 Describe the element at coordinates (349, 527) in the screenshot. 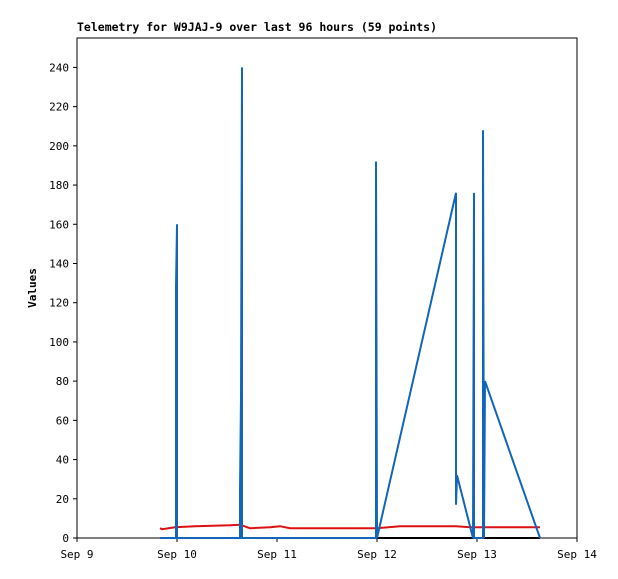

I see `series-line` at that location.